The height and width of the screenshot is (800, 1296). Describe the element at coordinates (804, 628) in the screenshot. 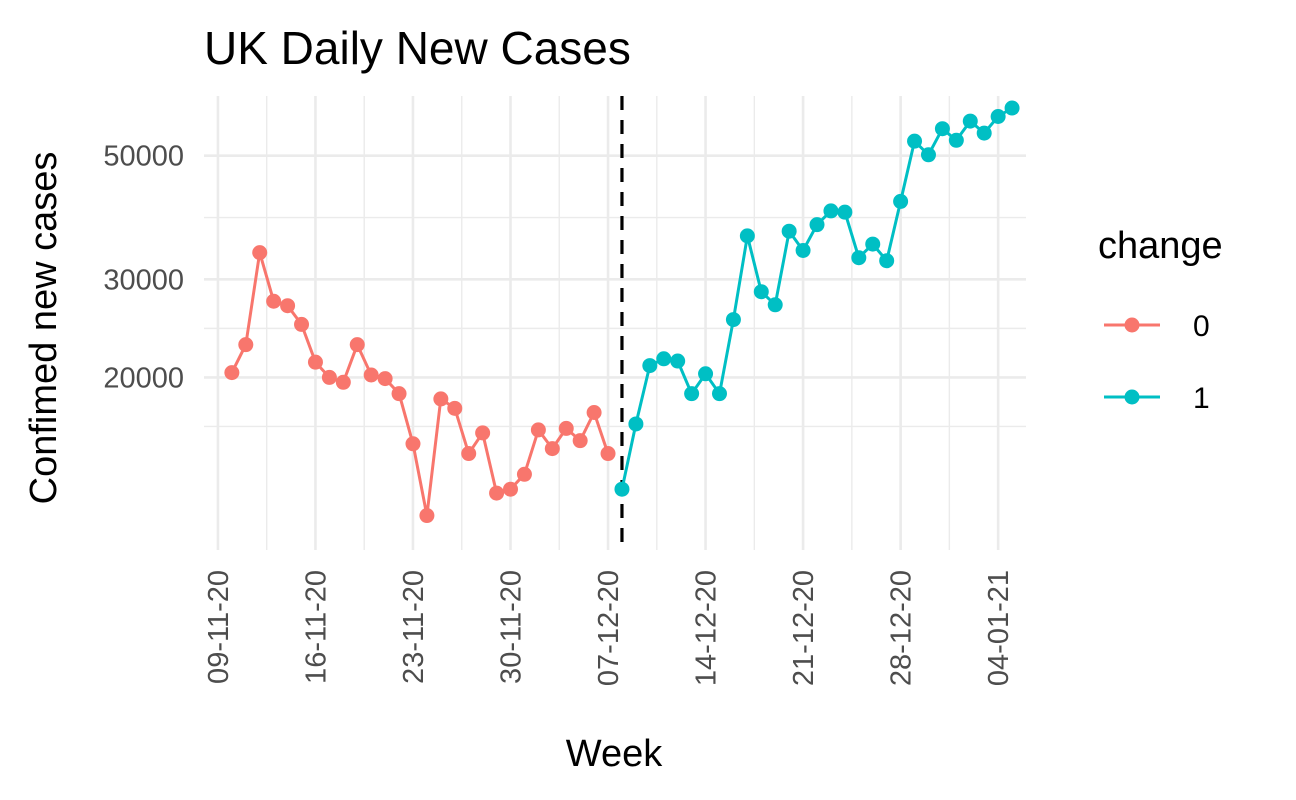

I see `x-tick-label: 21-12-20` at that location.